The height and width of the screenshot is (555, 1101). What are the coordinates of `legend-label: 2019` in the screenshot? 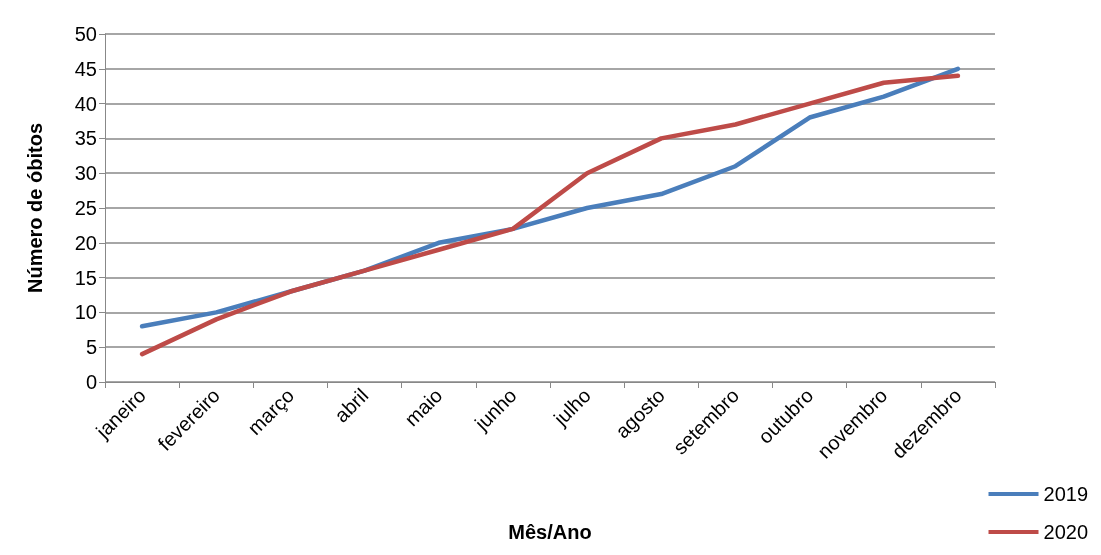 It's located at (1066, 494).